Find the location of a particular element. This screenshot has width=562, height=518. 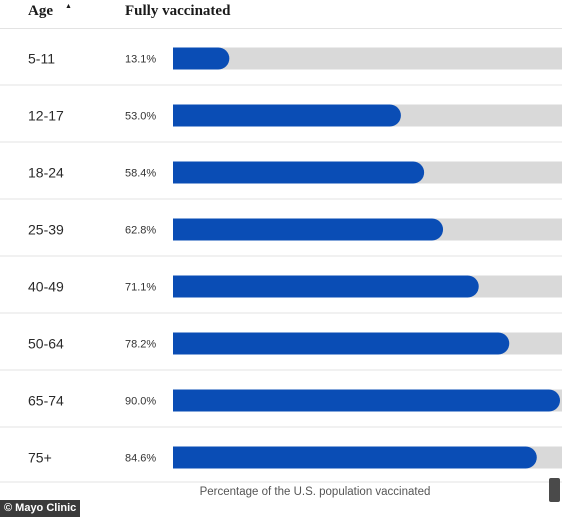

value-label-40-49: 71.1% is located at coordinates (140, 288).